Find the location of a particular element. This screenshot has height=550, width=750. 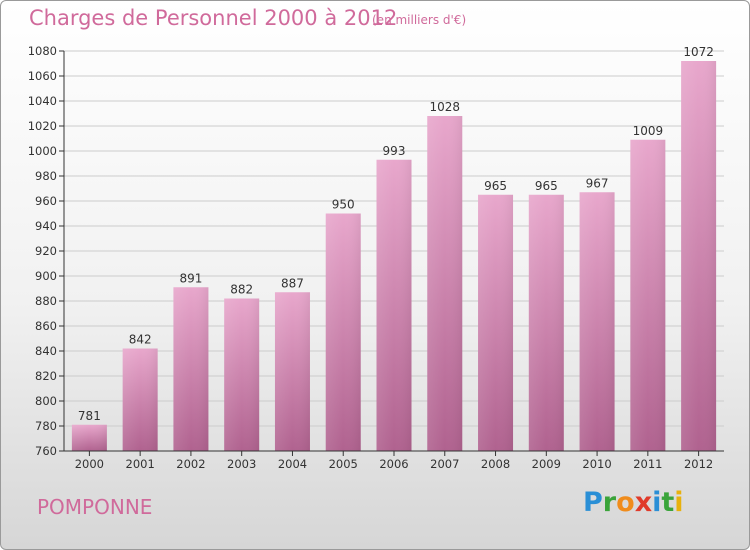

commune-name: POMPONNE is located at coordinates (95, 507).